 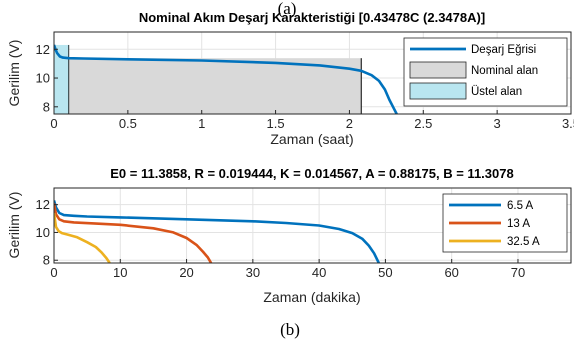 I want to click on caption-b: (b), so click(x=290, y=329).